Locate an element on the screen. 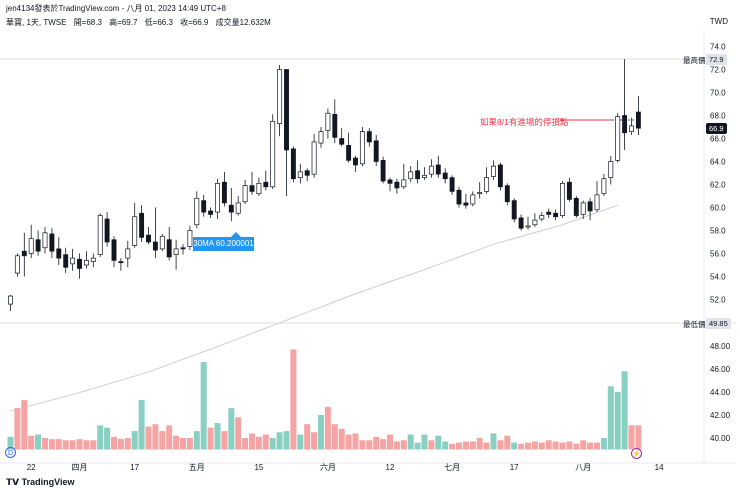  time-tick-label: 22 is located at coordinates (31, 467).